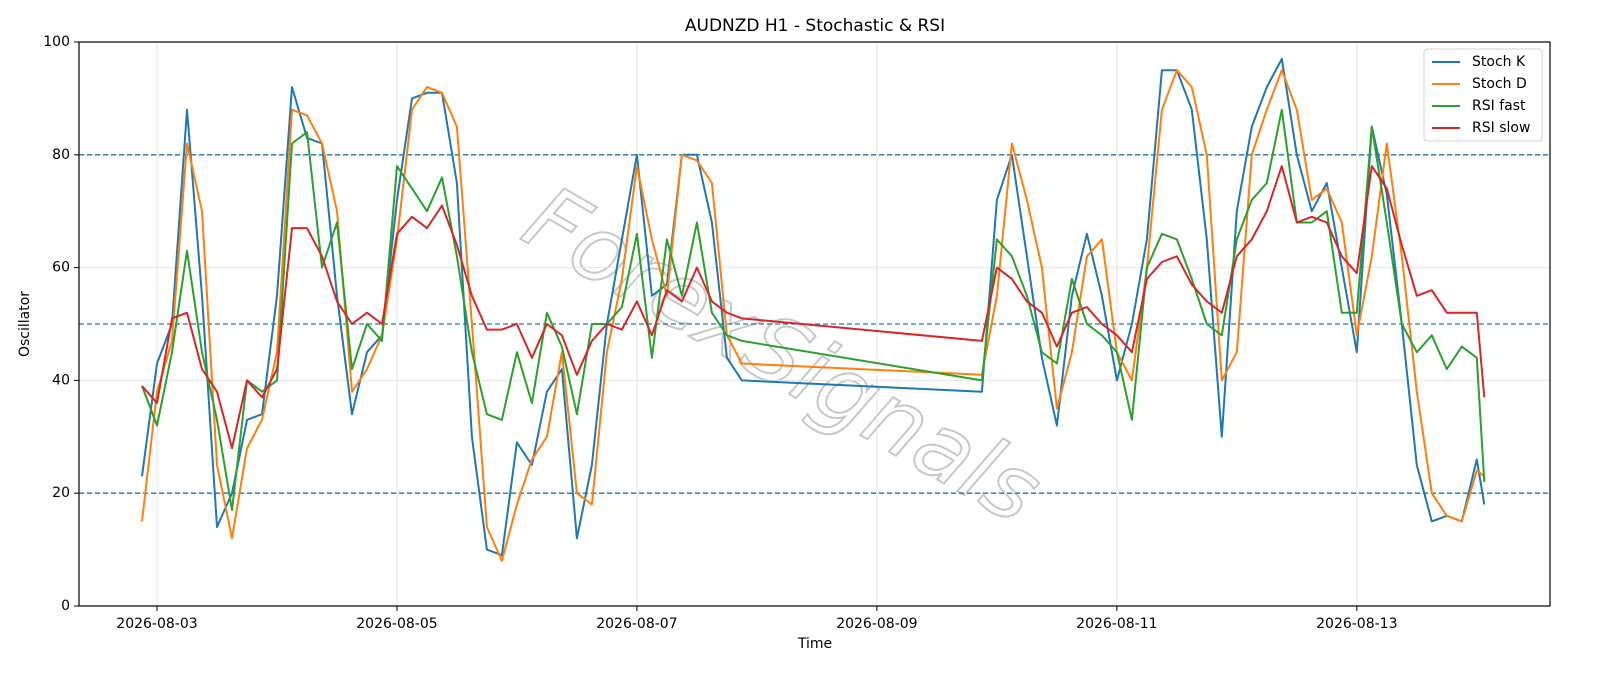 This screenshot has height=690, width=1600. I want to click on legend-box, so click(1483, 95).